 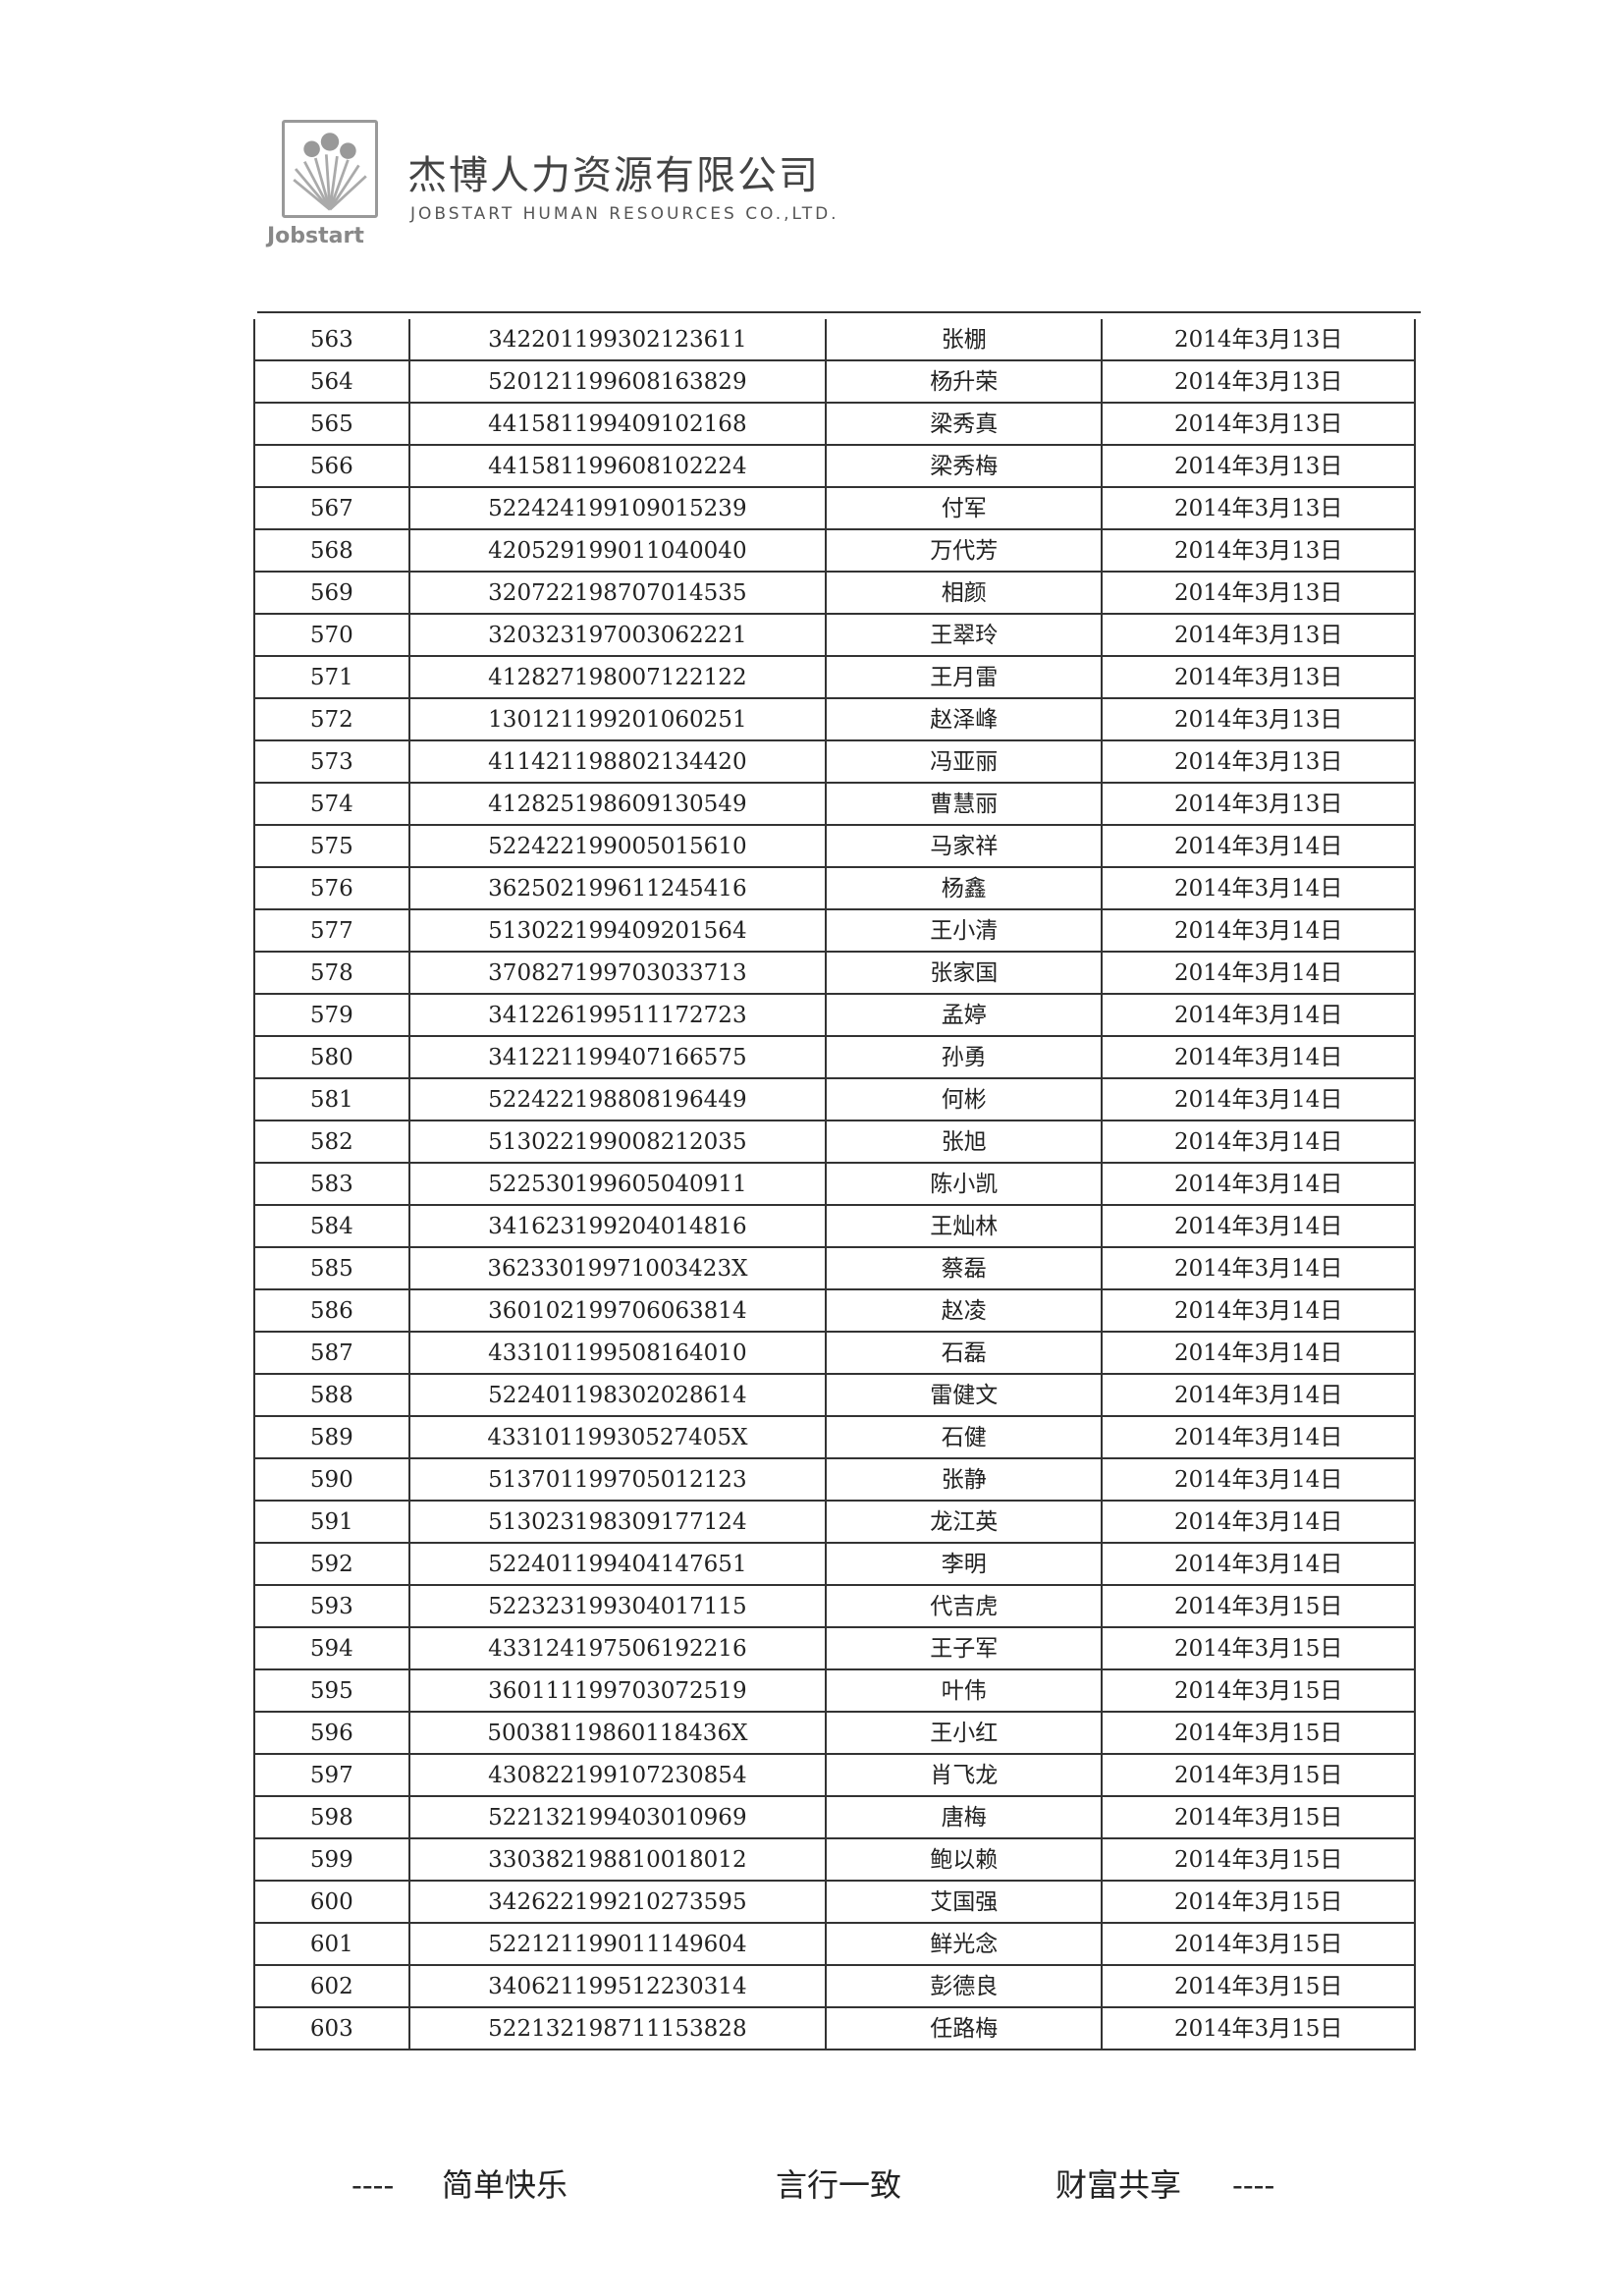 What do you see at coordinates (331, 1479) in the screenshot?
I see `row-number-cell: 590` at bounding box center [331, 1479].